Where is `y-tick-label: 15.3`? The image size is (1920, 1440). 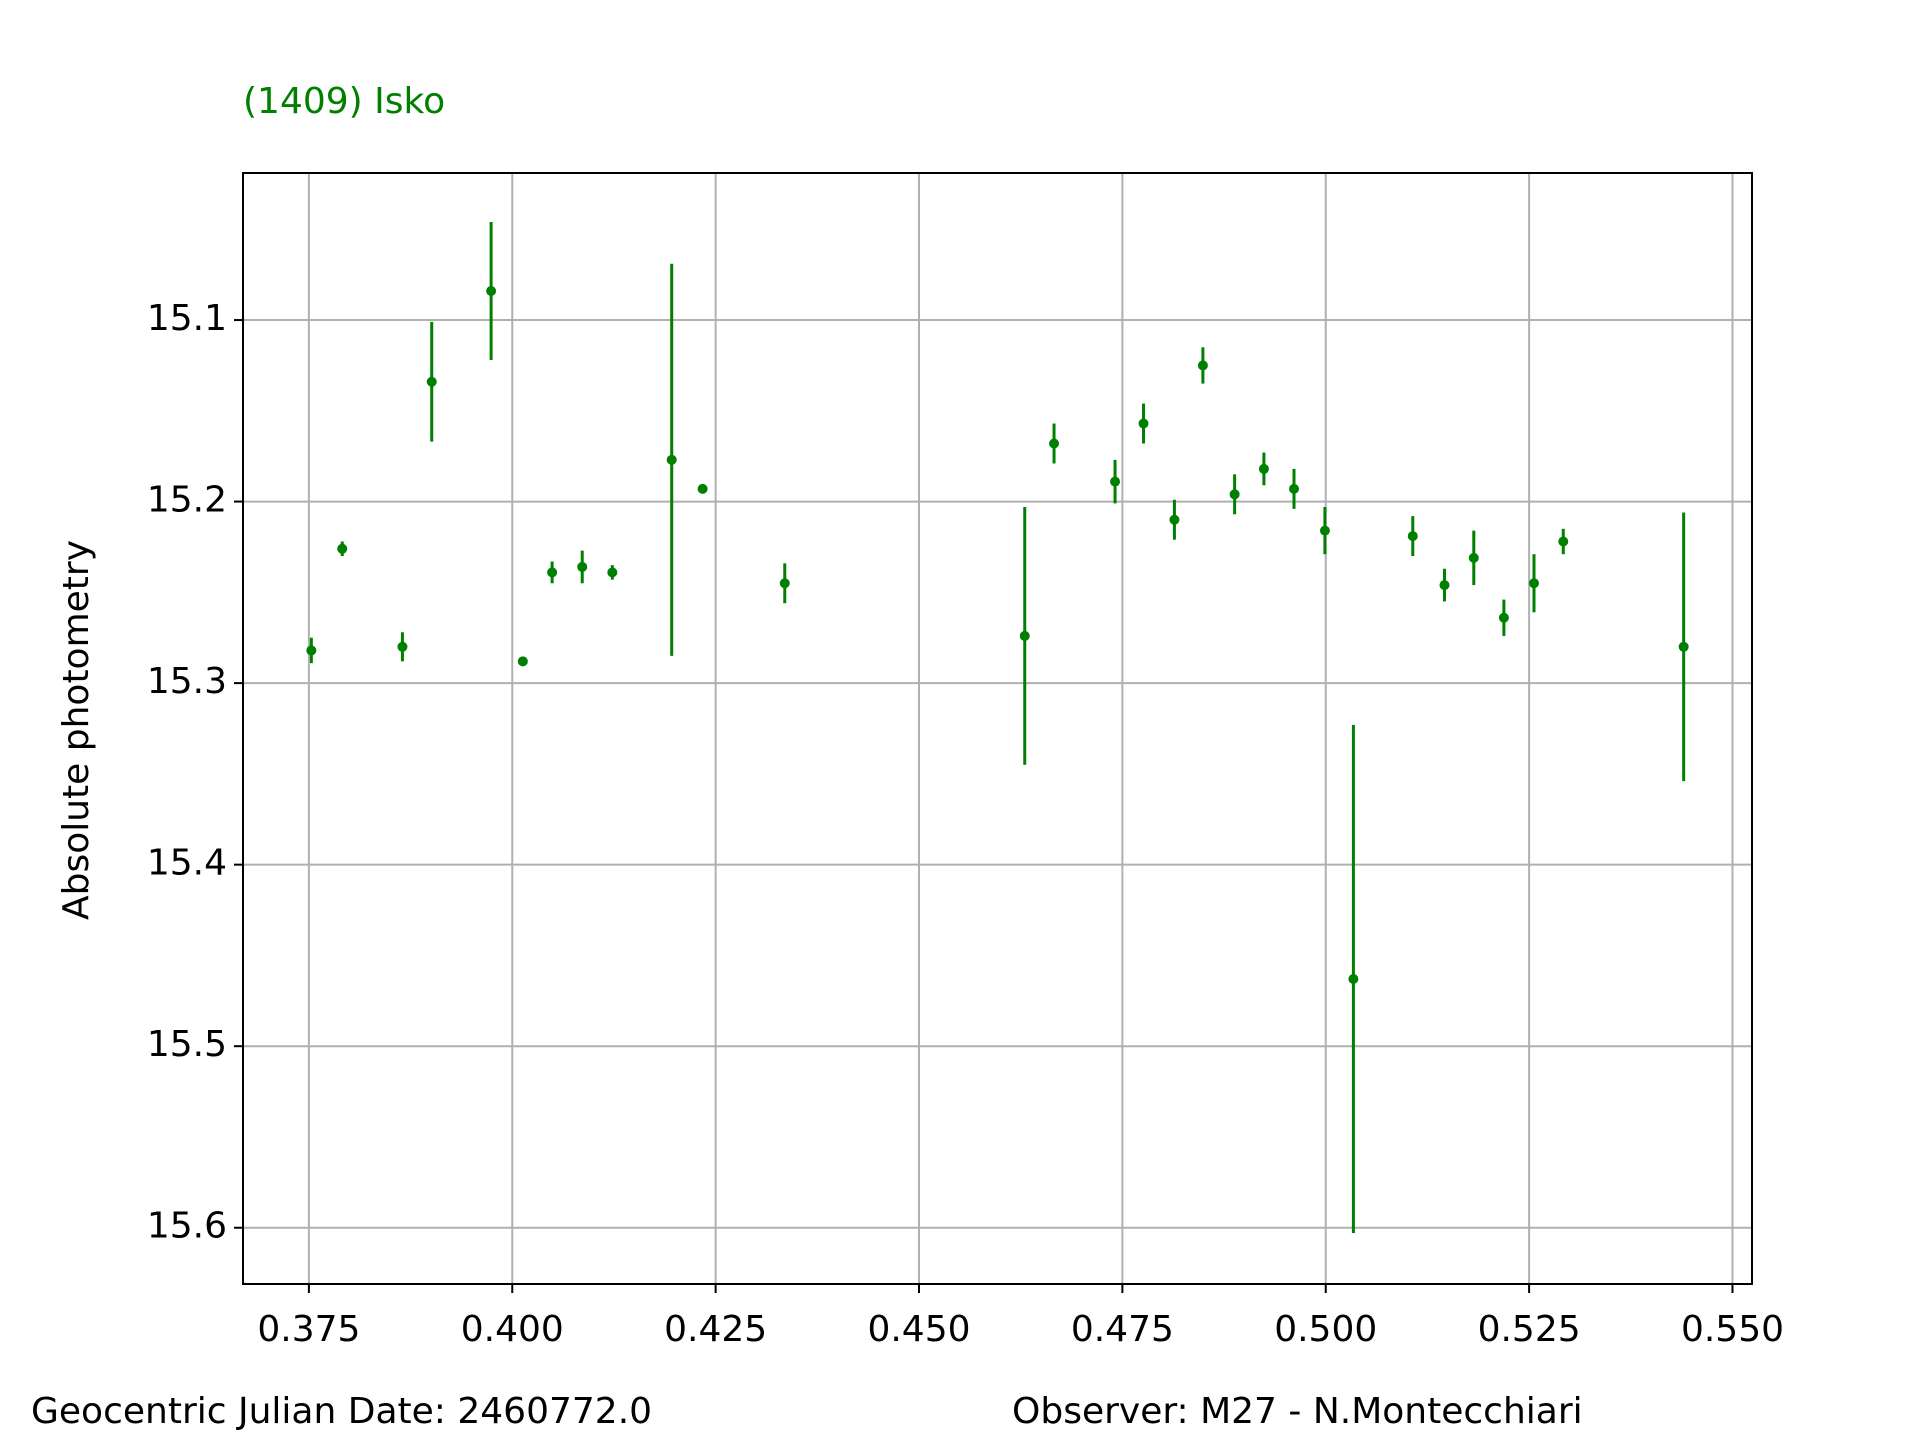
y-tick-label: 15.3 is located at coordinates (187, 681).